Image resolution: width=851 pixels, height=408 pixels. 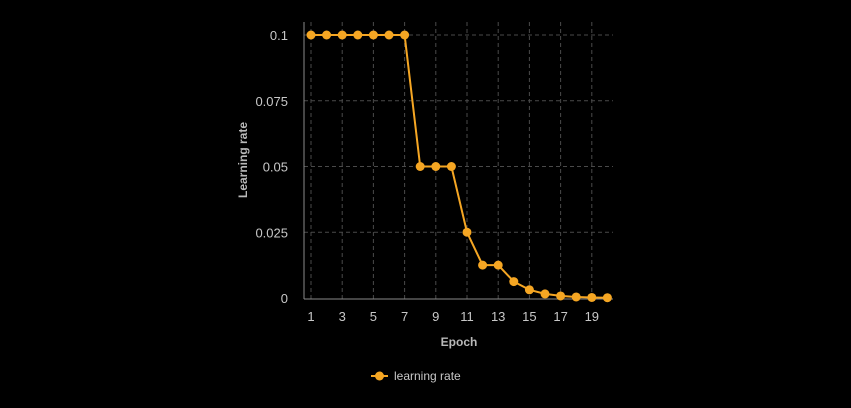 I want to click on legend-marker, so click(x=379, y=376).